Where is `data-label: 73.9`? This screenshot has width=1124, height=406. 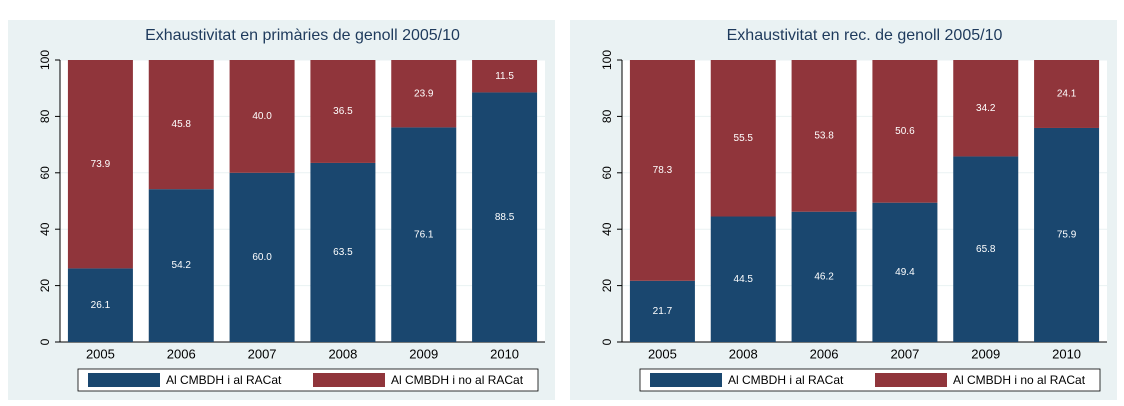
data-label: 73.9 is located at coordinates (101, 164).